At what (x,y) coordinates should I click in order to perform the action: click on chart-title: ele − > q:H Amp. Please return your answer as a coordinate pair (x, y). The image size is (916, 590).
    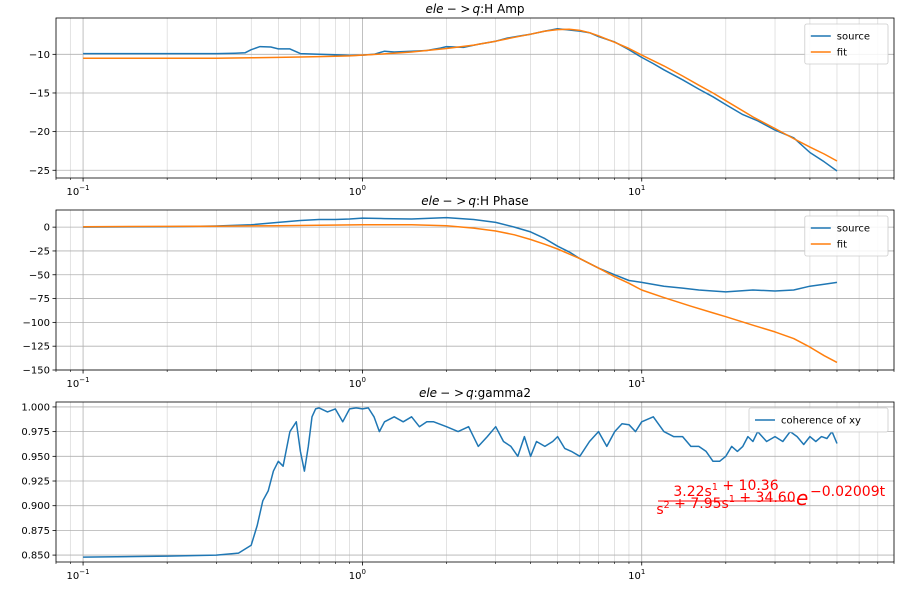
    Looking at the image, I should click on (474, 9).